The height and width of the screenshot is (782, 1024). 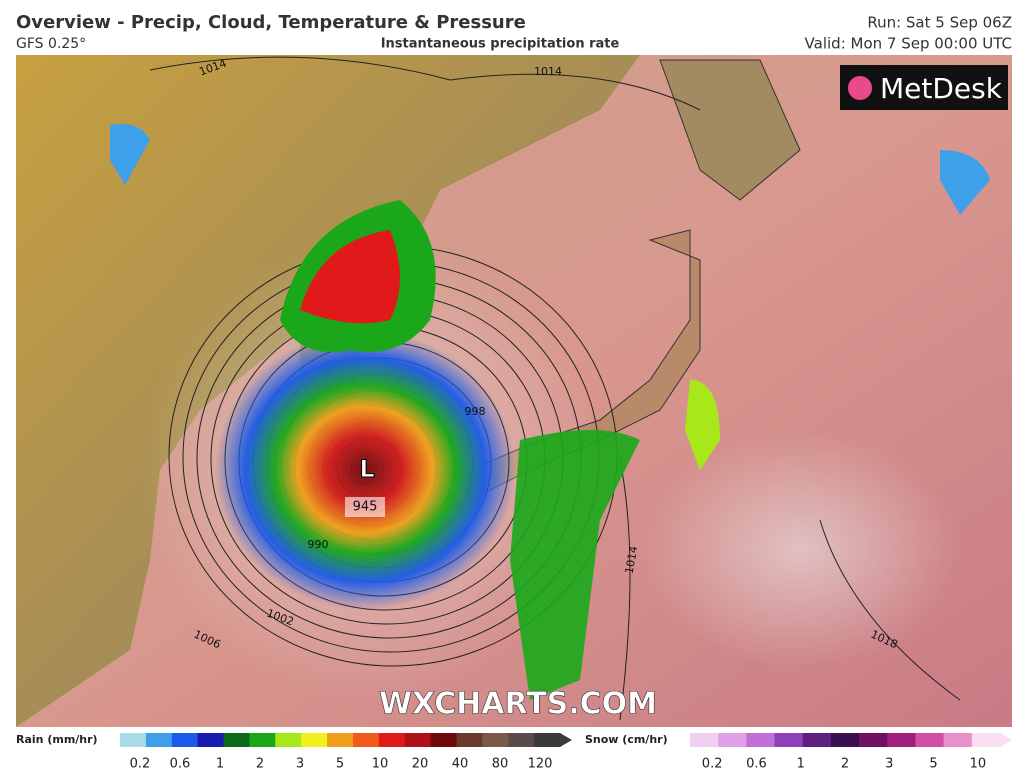 What do you see at coordinates (420, 764) in the screenshot?
I see `legend-tick: 20` at bounding box center [420, 764].